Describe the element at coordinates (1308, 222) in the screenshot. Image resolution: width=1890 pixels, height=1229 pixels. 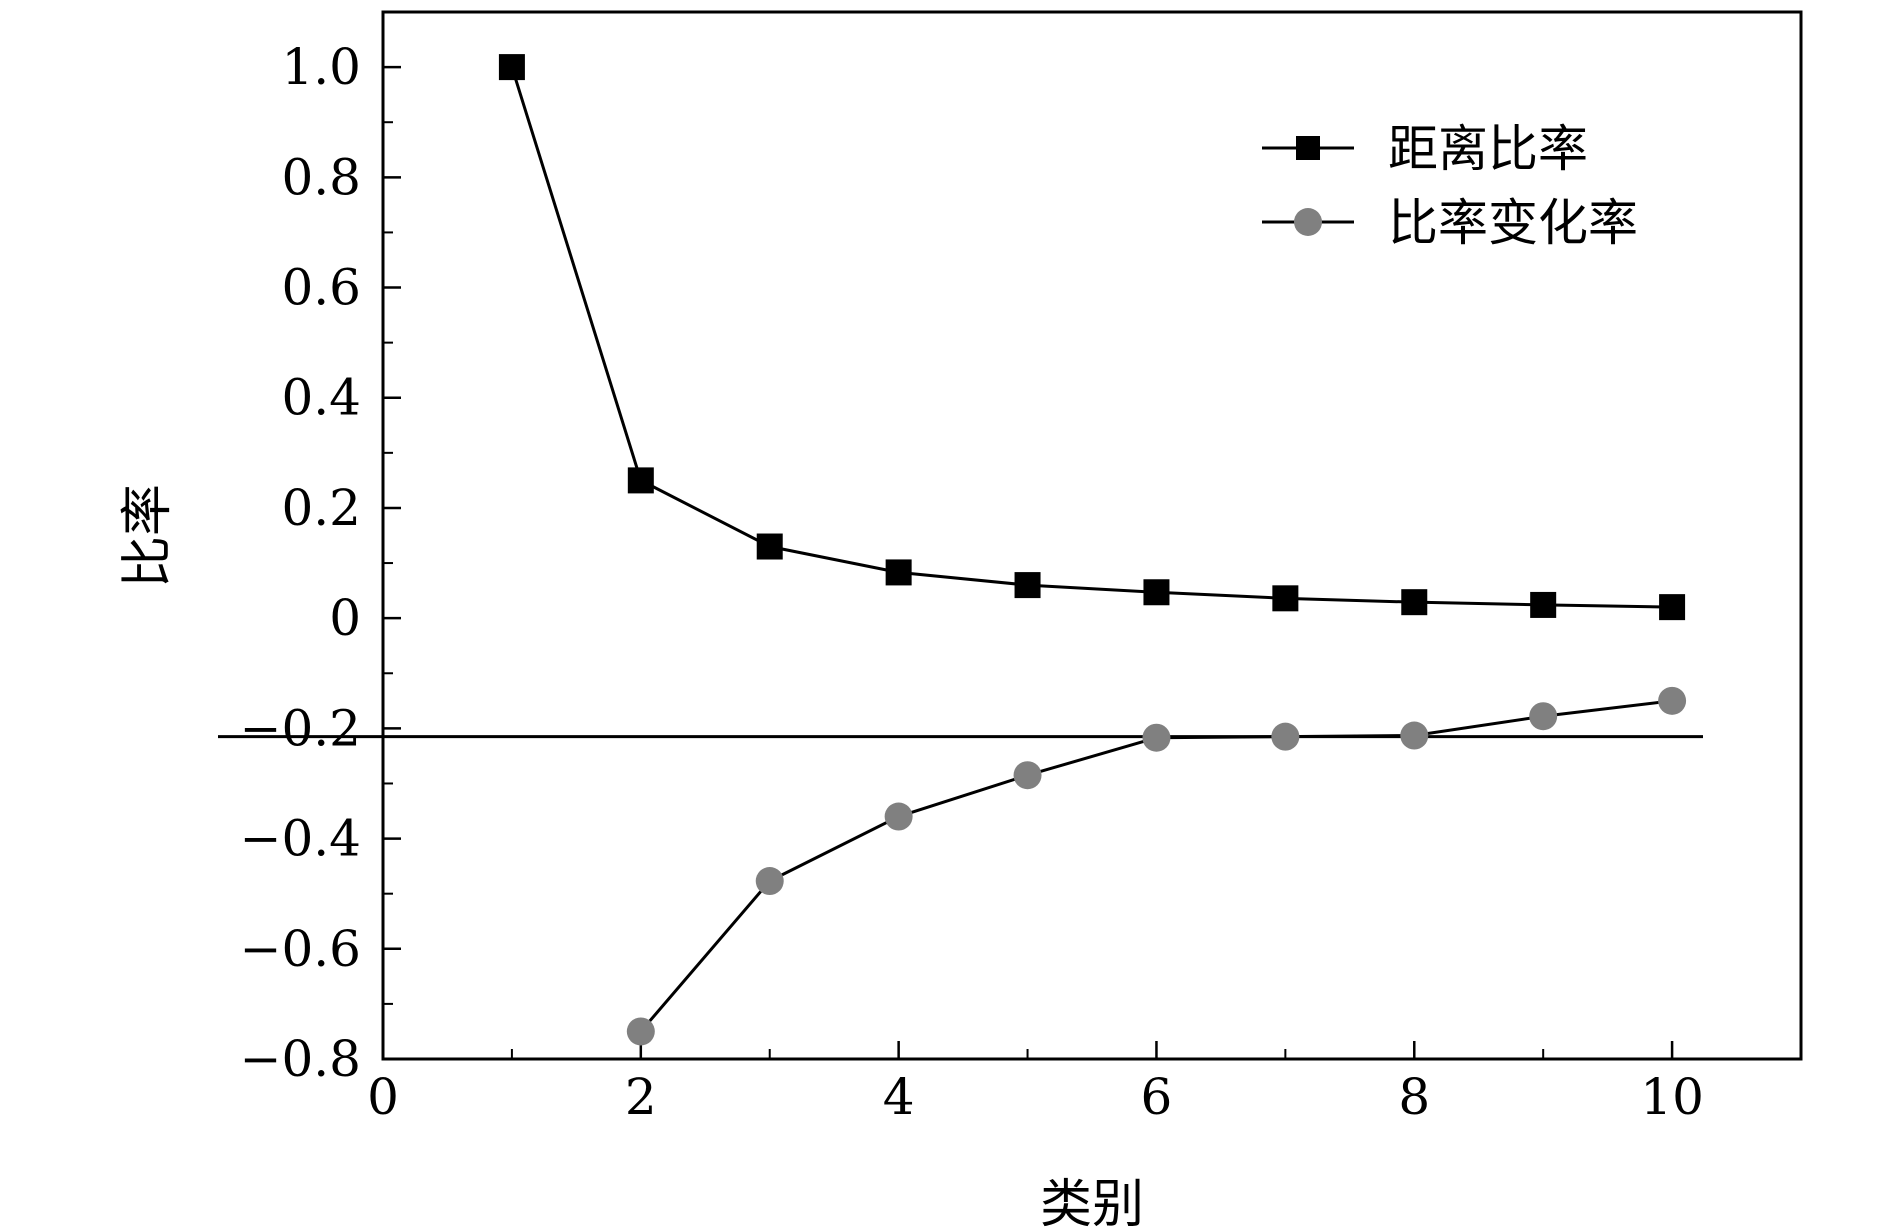
I see `legend-marker-circle` at that location.